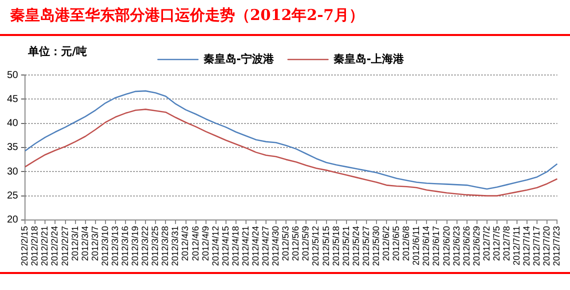 This screenshot has height=290, width=570. I want to click on x-tick-label: 2012/6/8, so click(406, 244).